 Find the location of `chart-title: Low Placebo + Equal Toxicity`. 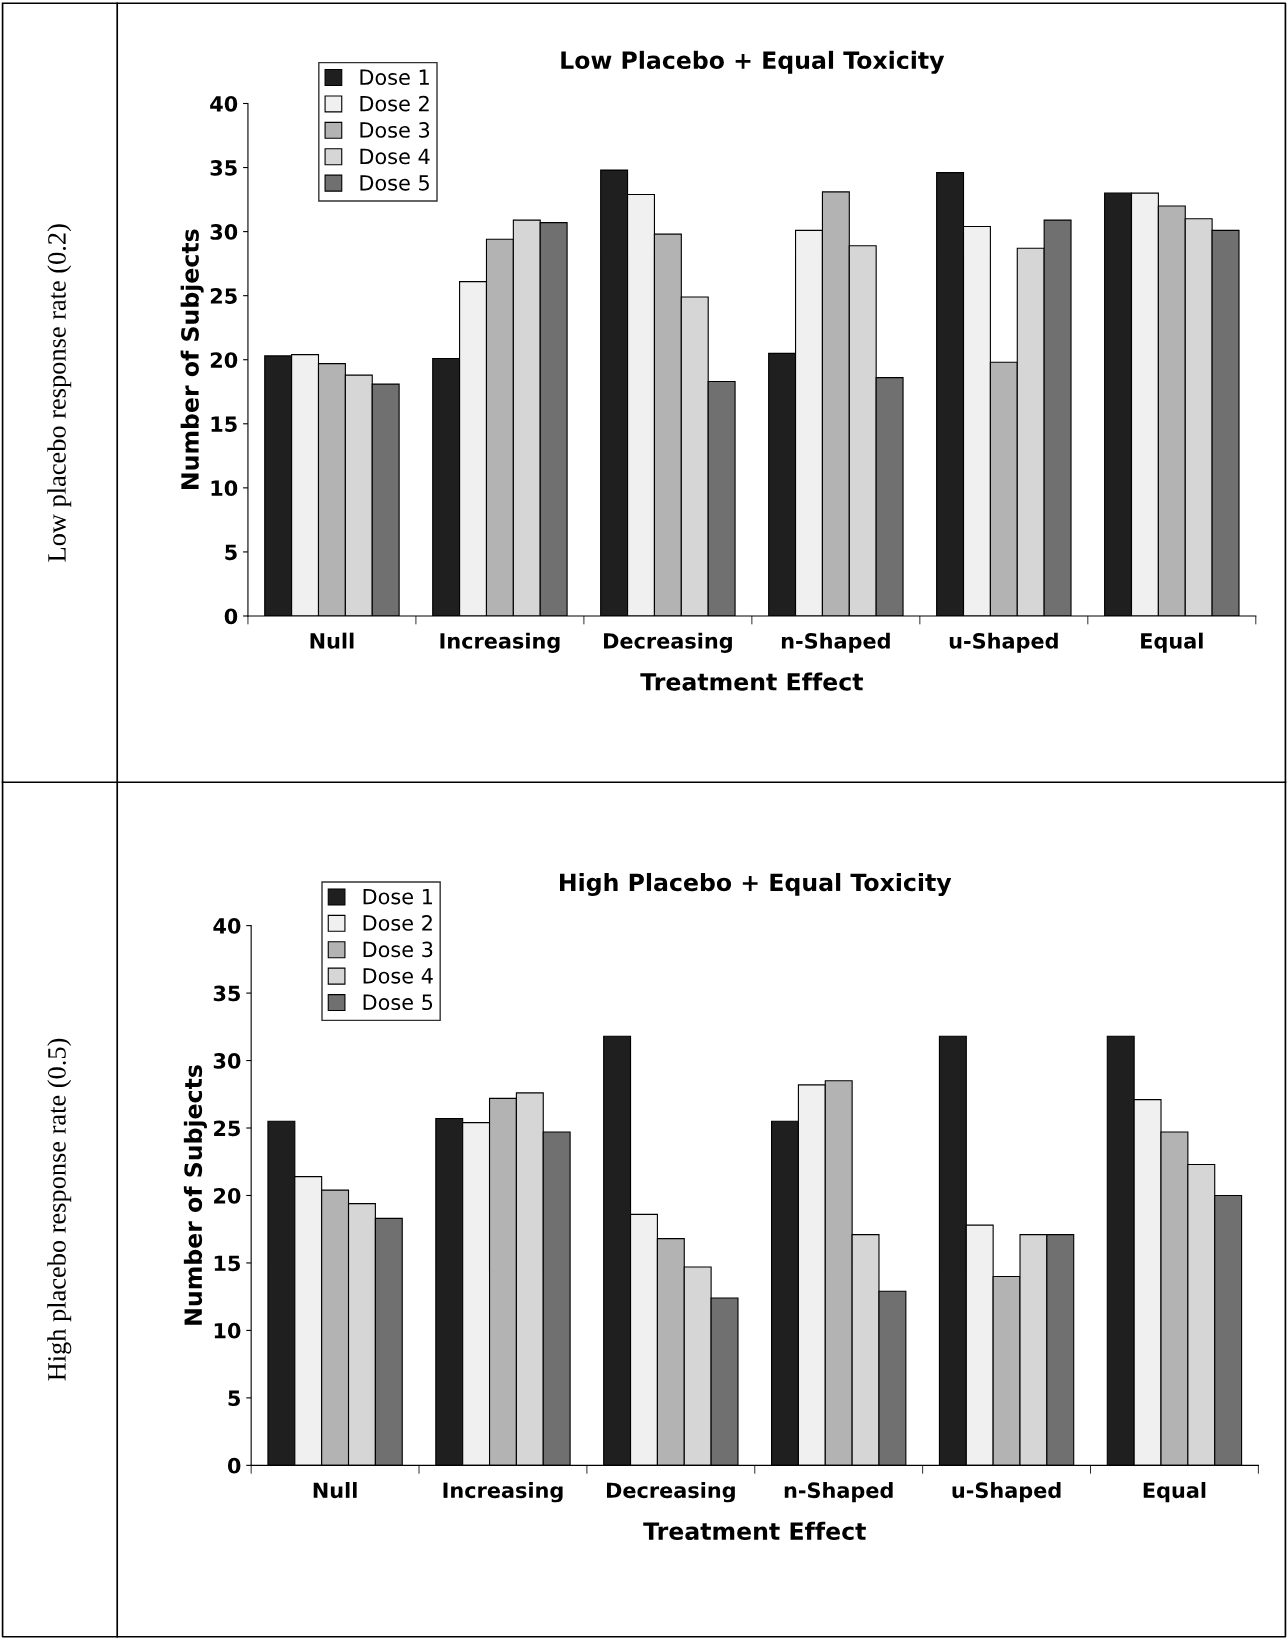

chart-title: Low Placebo + Equal Toxicity is located at coordinates (753, 62).